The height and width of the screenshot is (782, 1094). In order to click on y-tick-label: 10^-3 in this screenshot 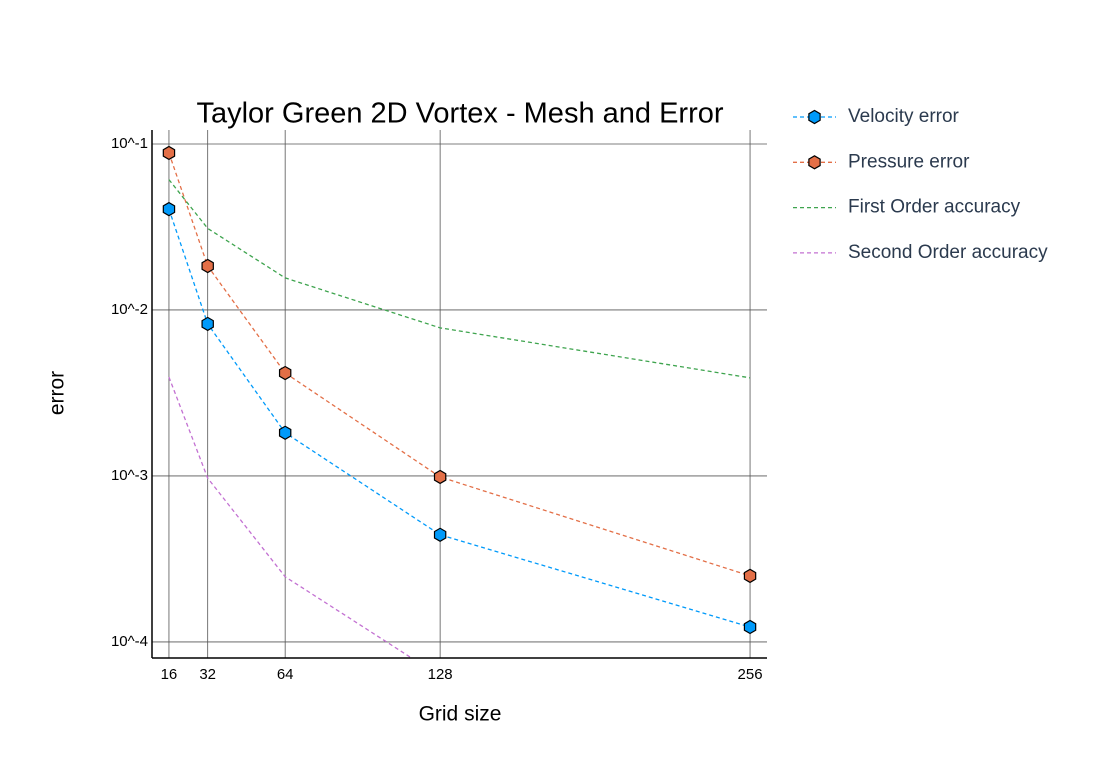, I will do `click(129, 475)`.